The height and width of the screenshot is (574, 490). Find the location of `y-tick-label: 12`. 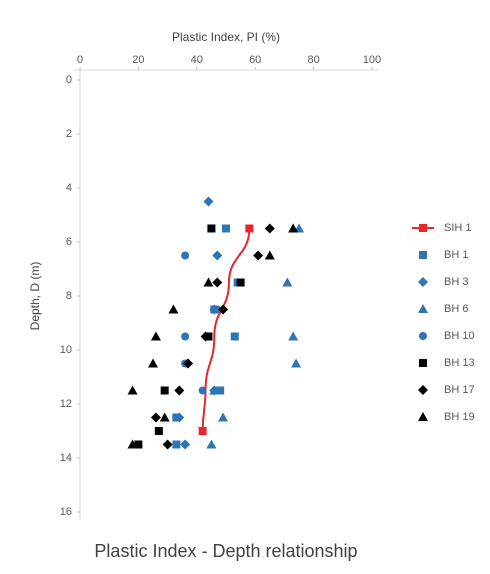

y-tick-label: 12 is located at coordinates (66, 404).